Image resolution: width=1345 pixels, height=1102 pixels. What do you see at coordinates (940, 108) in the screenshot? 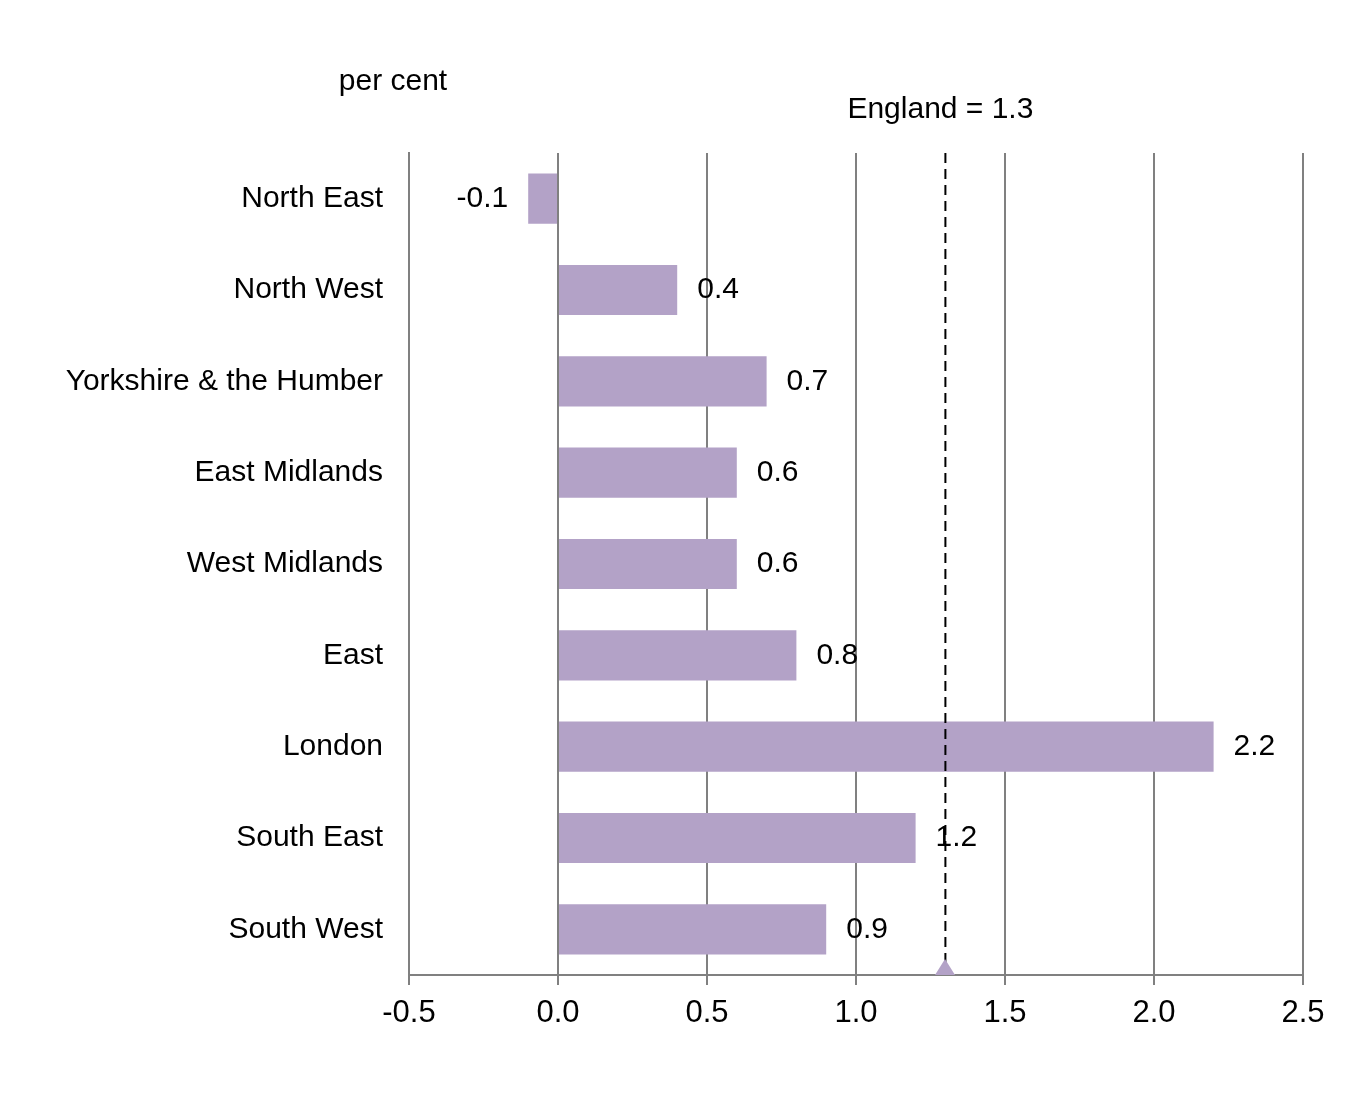
I see `ref-line-label: England = 1.3` at bounding box center [940, 108].